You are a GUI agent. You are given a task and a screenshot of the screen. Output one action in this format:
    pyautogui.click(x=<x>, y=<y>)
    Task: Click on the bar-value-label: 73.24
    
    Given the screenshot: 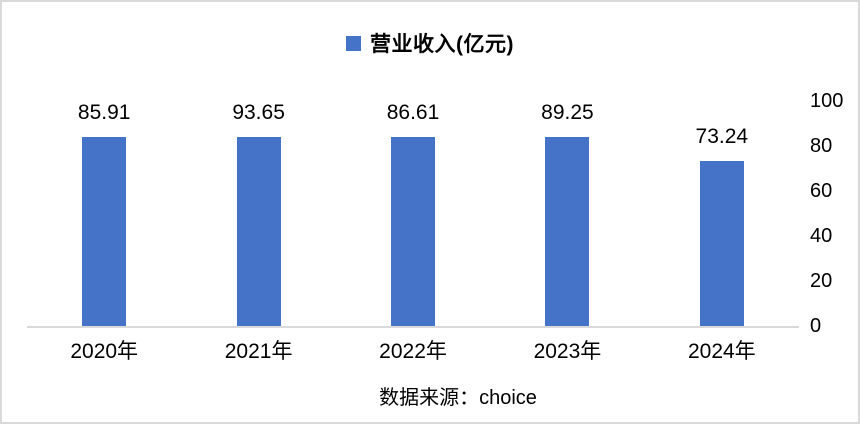 What is the action you would take?
    pyautogui.click(x=722, y=137)
    